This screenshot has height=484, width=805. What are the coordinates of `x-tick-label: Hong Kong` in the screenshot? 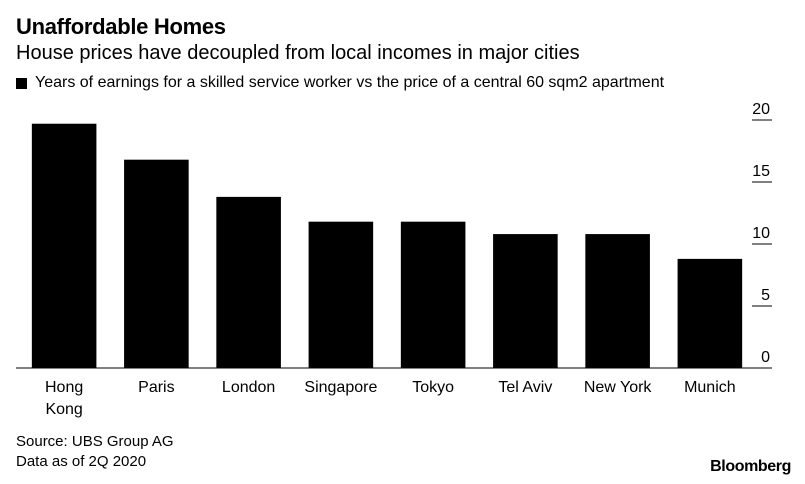 It's located at (64, 398).